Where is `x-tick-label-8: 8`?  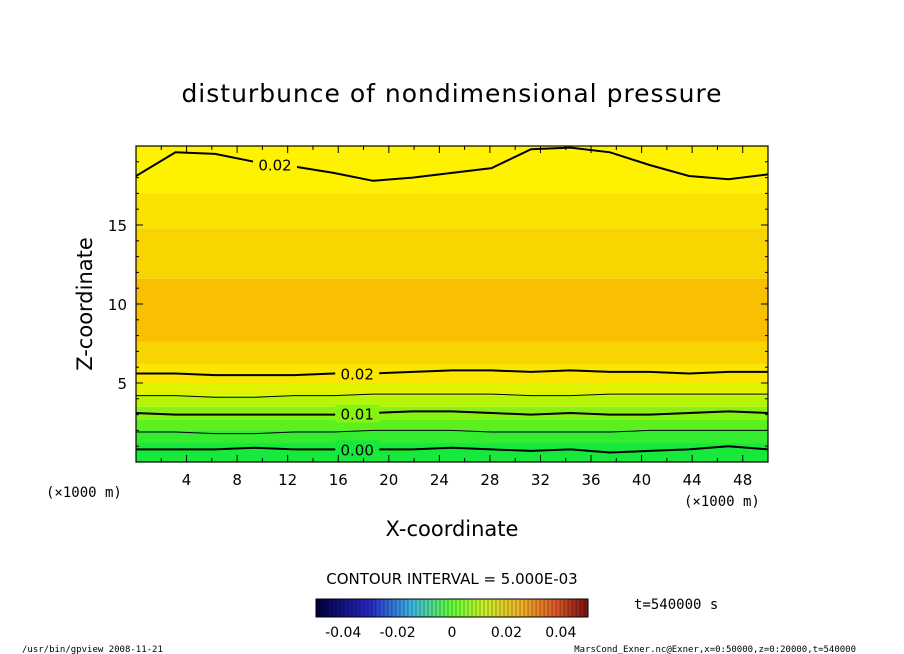 x-tick-label-8: 8 is located at coordinates (237, 480).